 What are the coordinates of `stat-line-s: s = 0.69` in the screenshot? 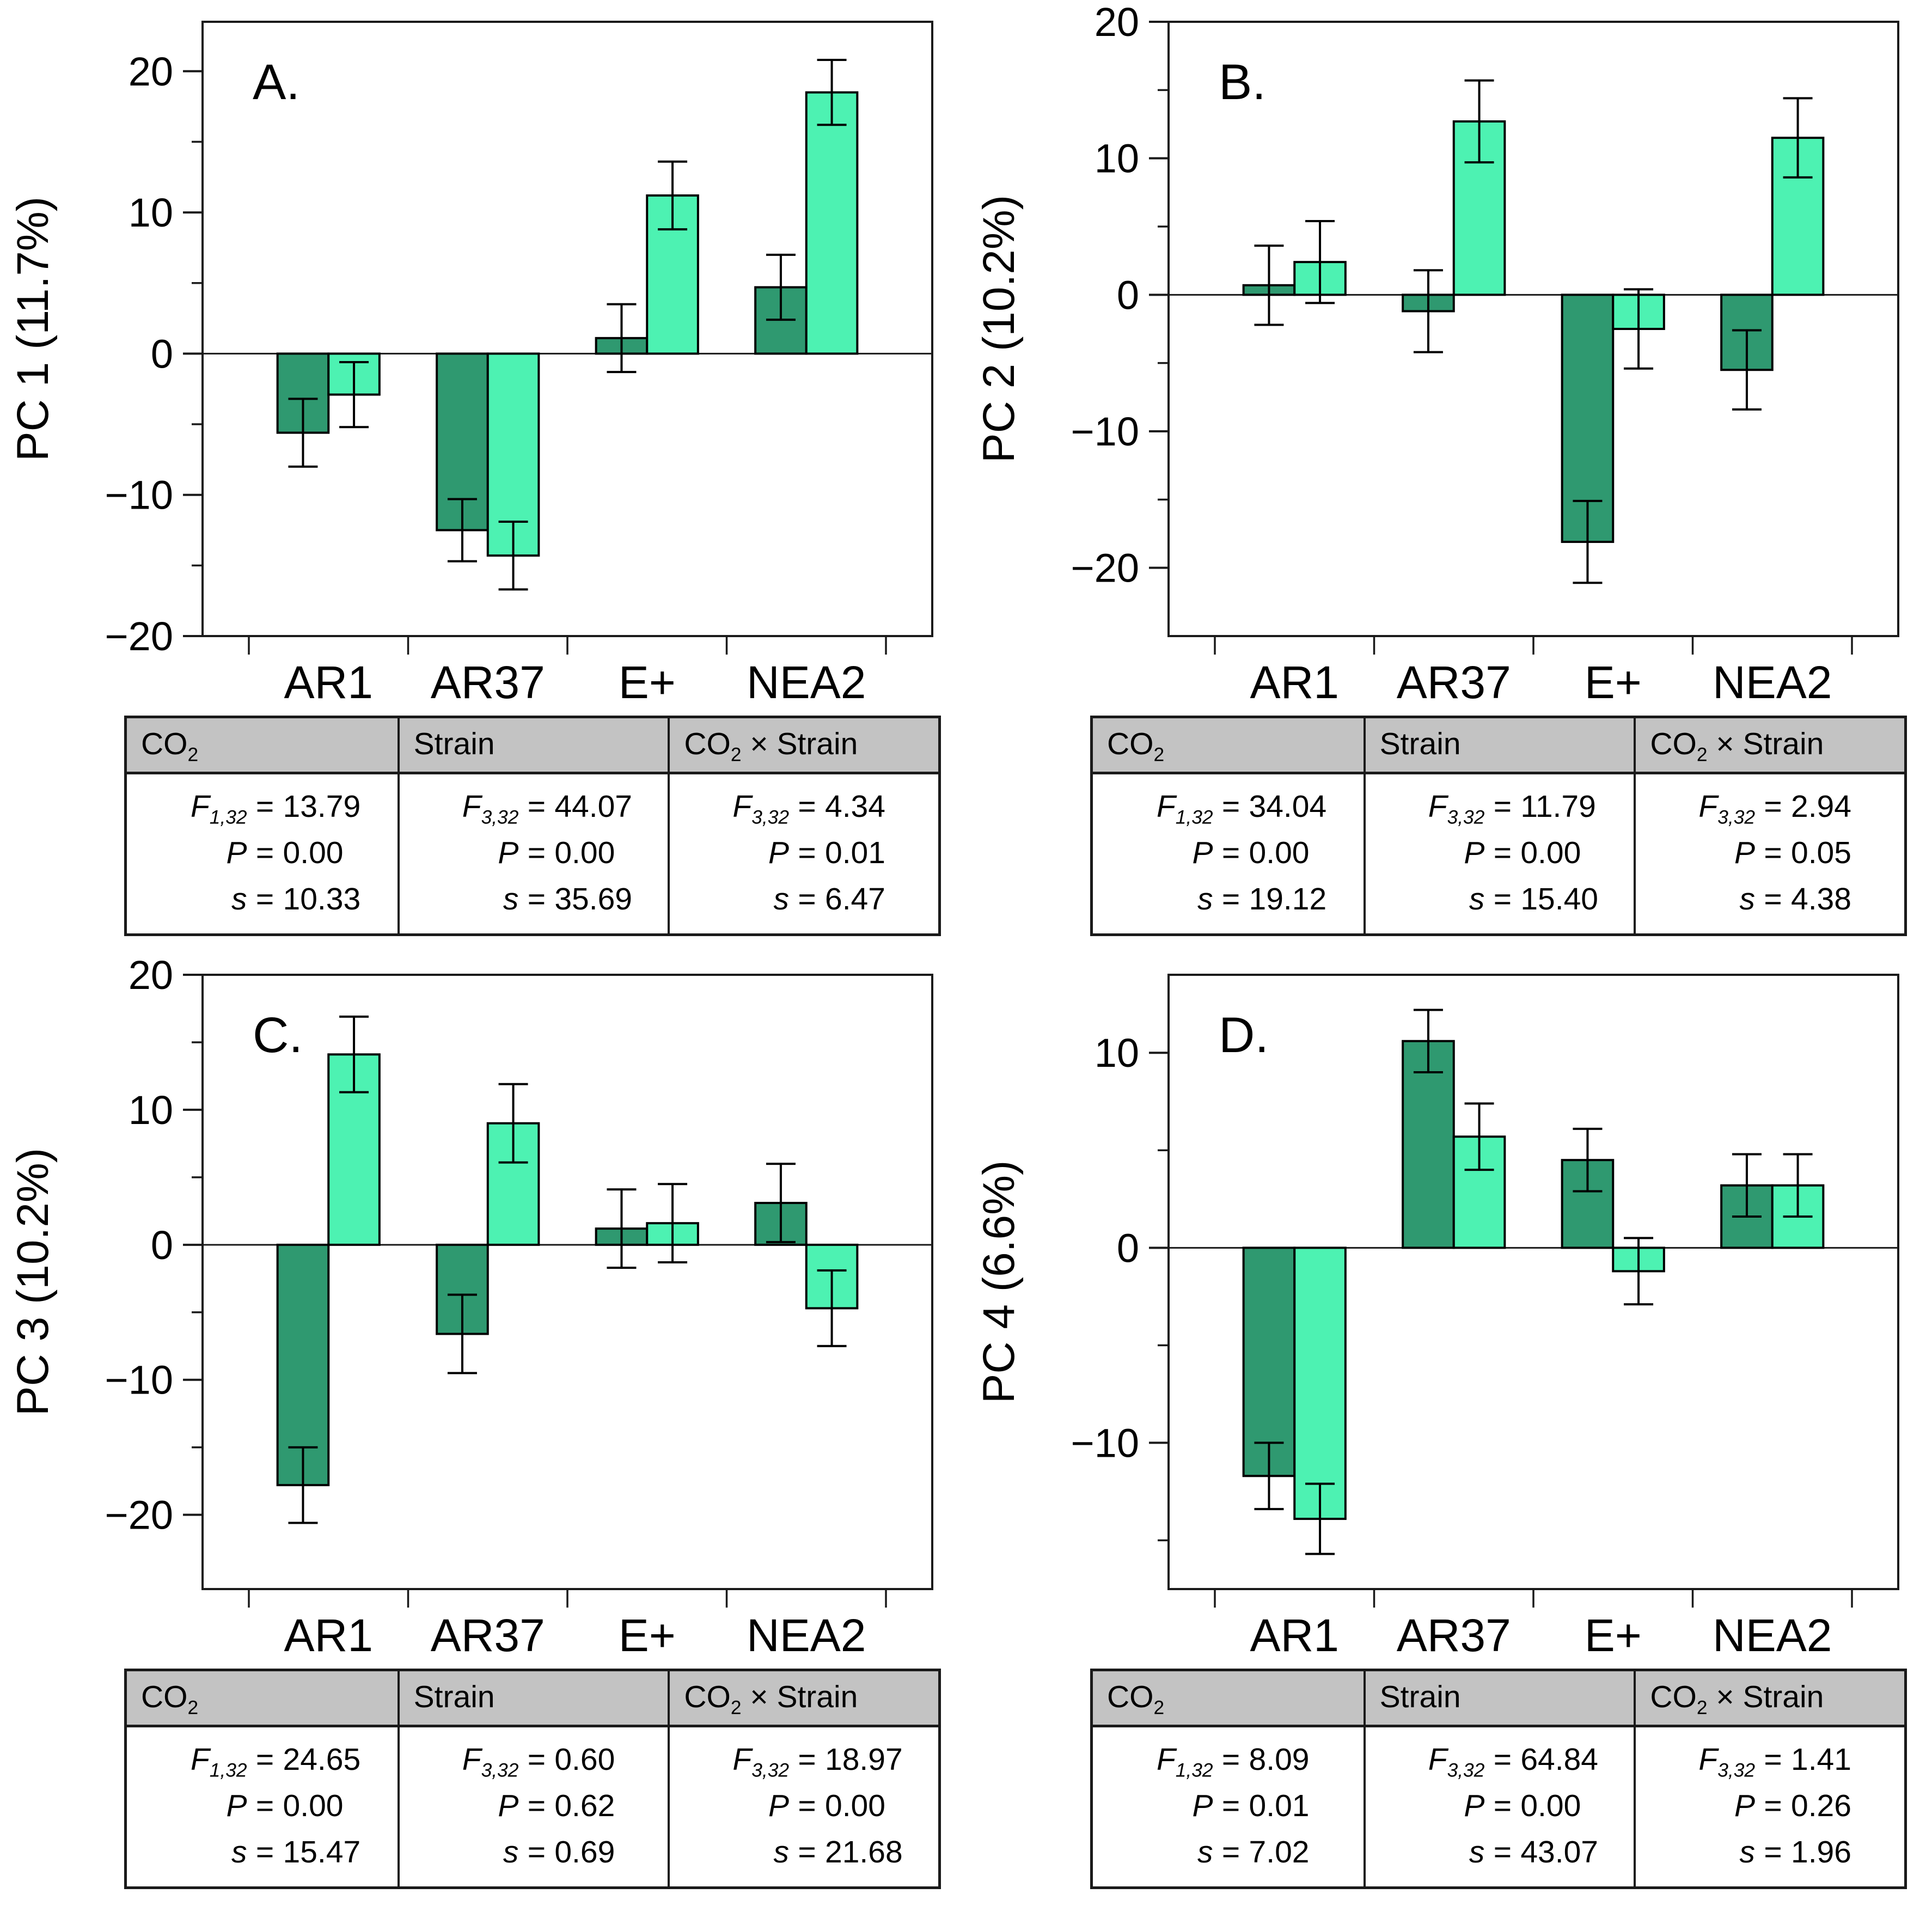 It's located at (528, 1852).